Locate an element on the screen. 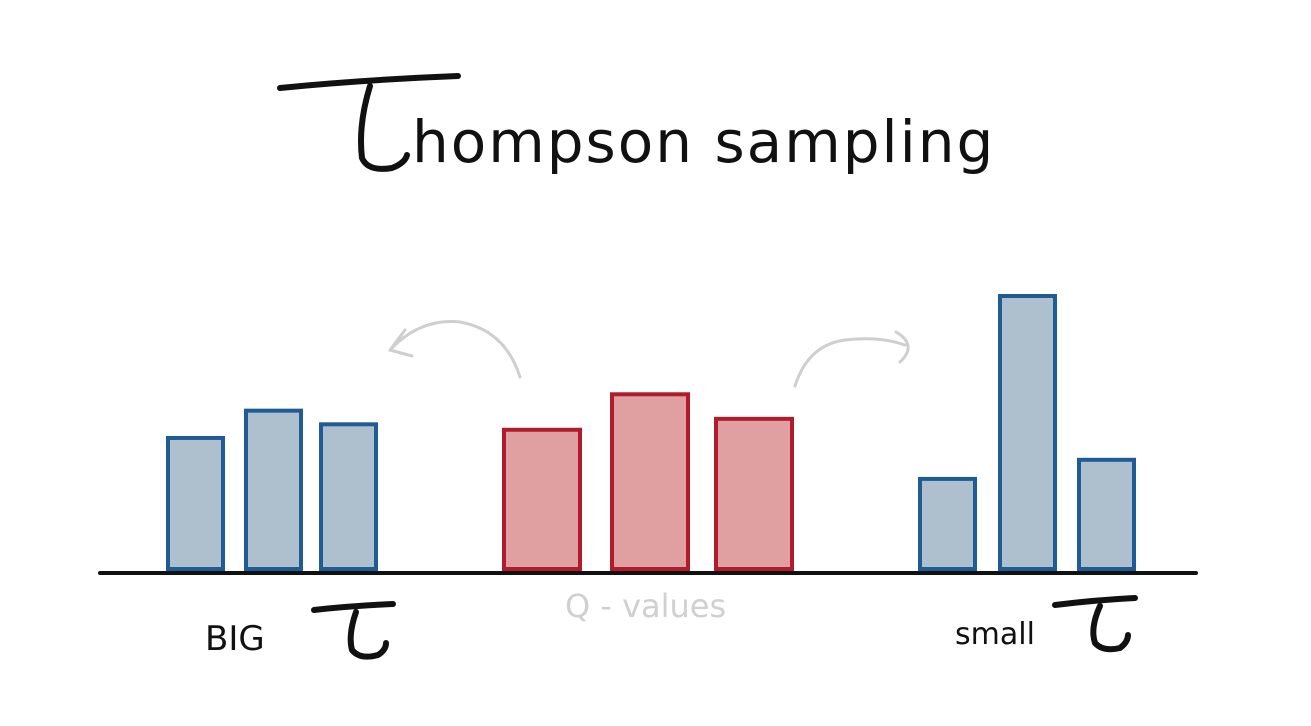  left-tau-glyph is located at coordinates (353, 630).